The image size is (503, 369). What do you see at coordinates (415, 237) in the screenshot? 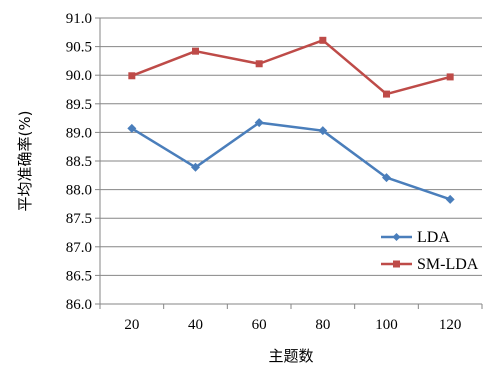
I see `legend-item-lda: LDA` at bounding box center [415, 237].